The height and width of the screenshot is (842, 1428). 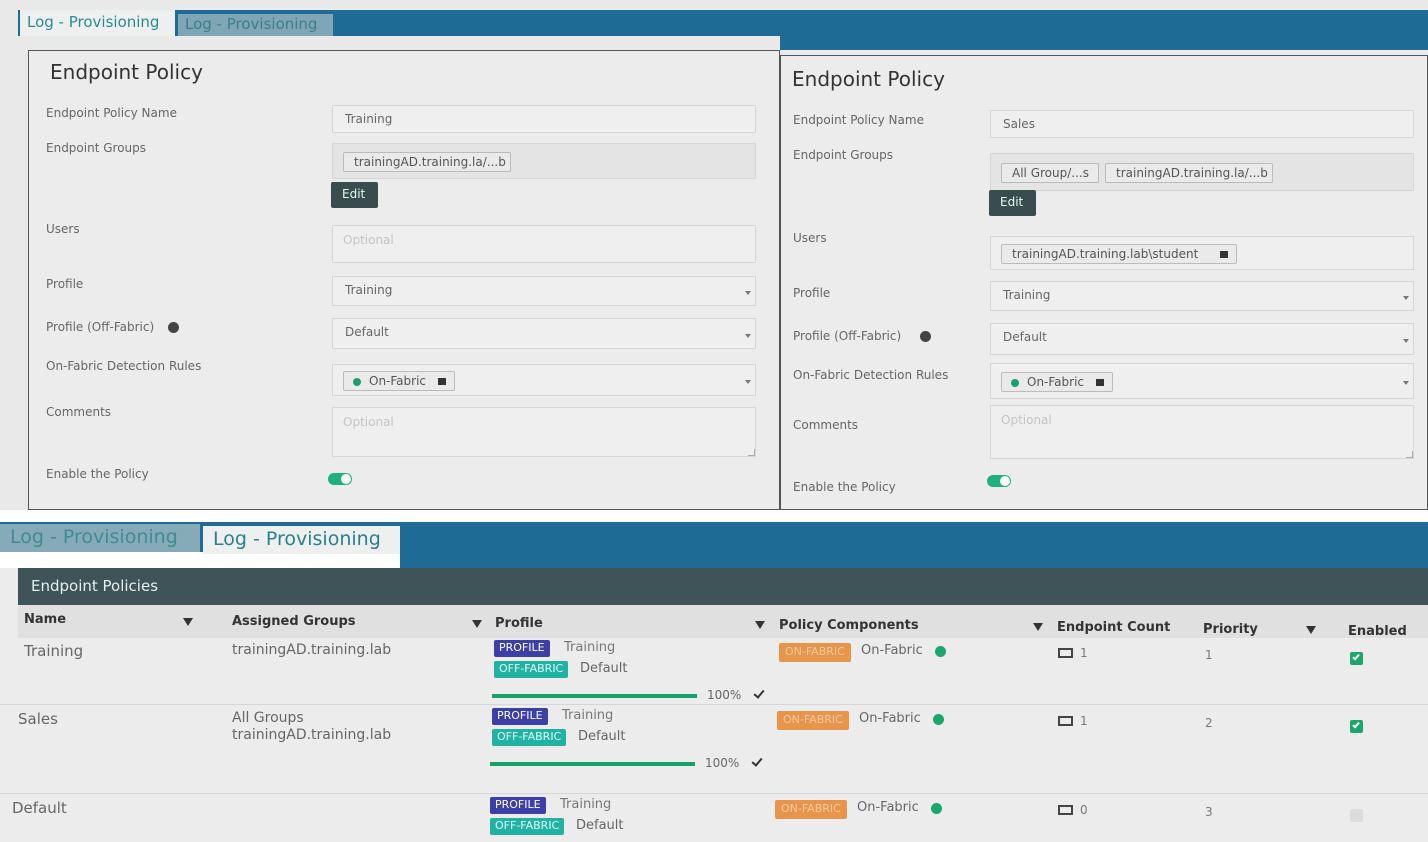 What do you see at coordinates (45, 619) in the screenshot?
I see `column-header: Name` at bounding box center [45, 619].